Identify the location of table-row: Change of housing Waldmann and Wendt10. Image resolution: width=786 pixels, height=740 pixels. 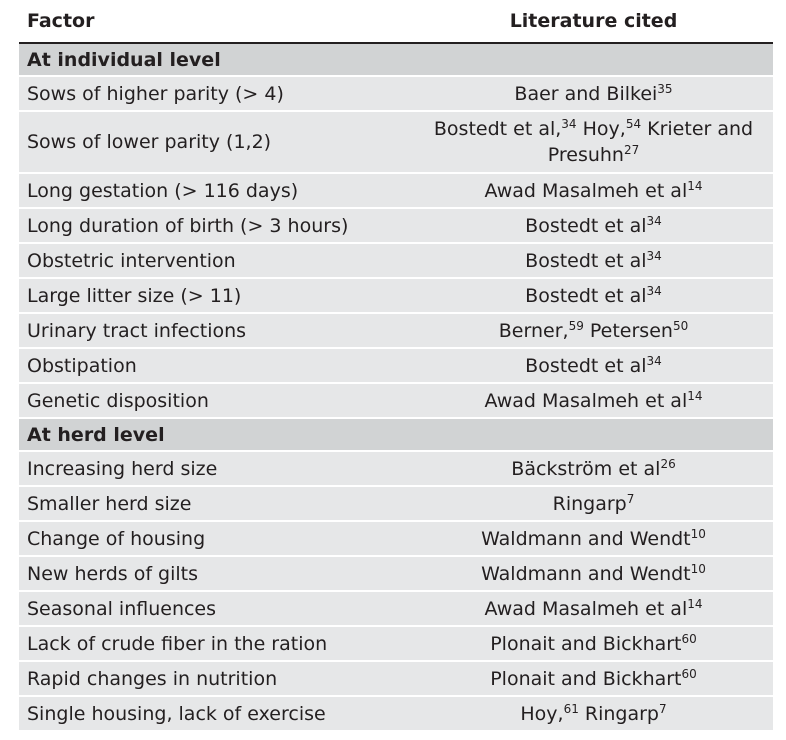
(396, 539).